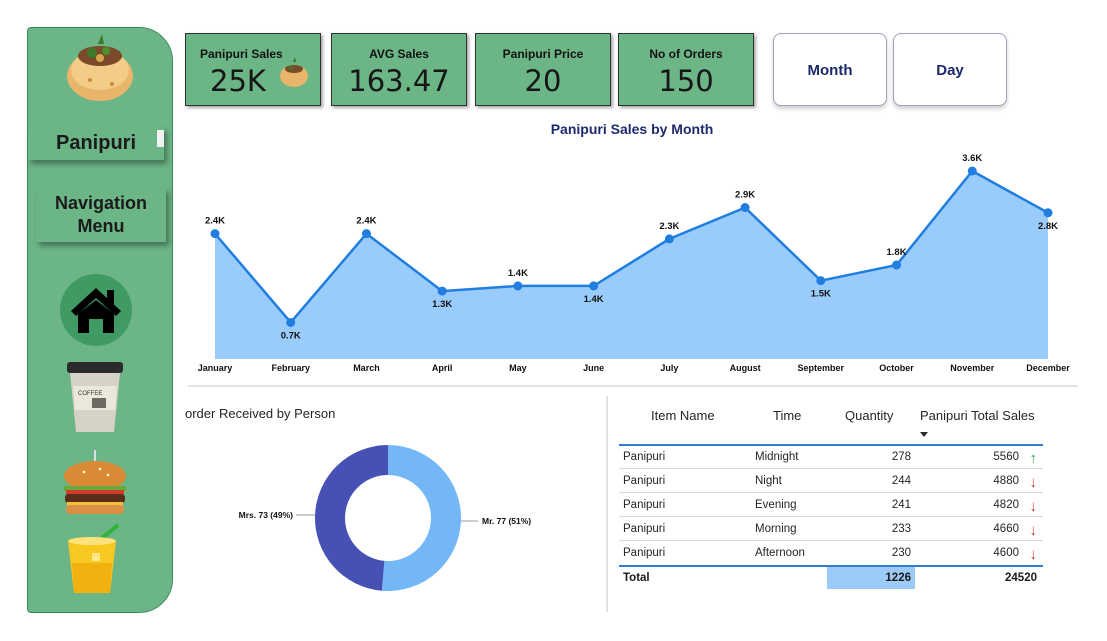 Image resolution: width=1107 pixels, height=641 pixels. What do you see at coordinates (972, 368) in the screenshot?
I see `x-tick-label: November` at bounding box center [972, 368].